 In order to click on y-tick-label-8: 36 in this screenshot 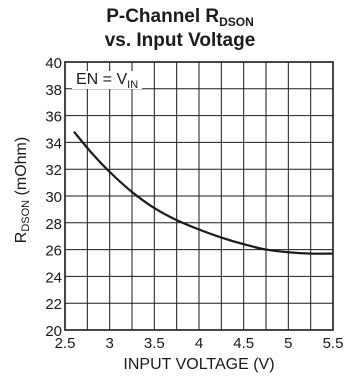, I will do `click(53, 117)`.